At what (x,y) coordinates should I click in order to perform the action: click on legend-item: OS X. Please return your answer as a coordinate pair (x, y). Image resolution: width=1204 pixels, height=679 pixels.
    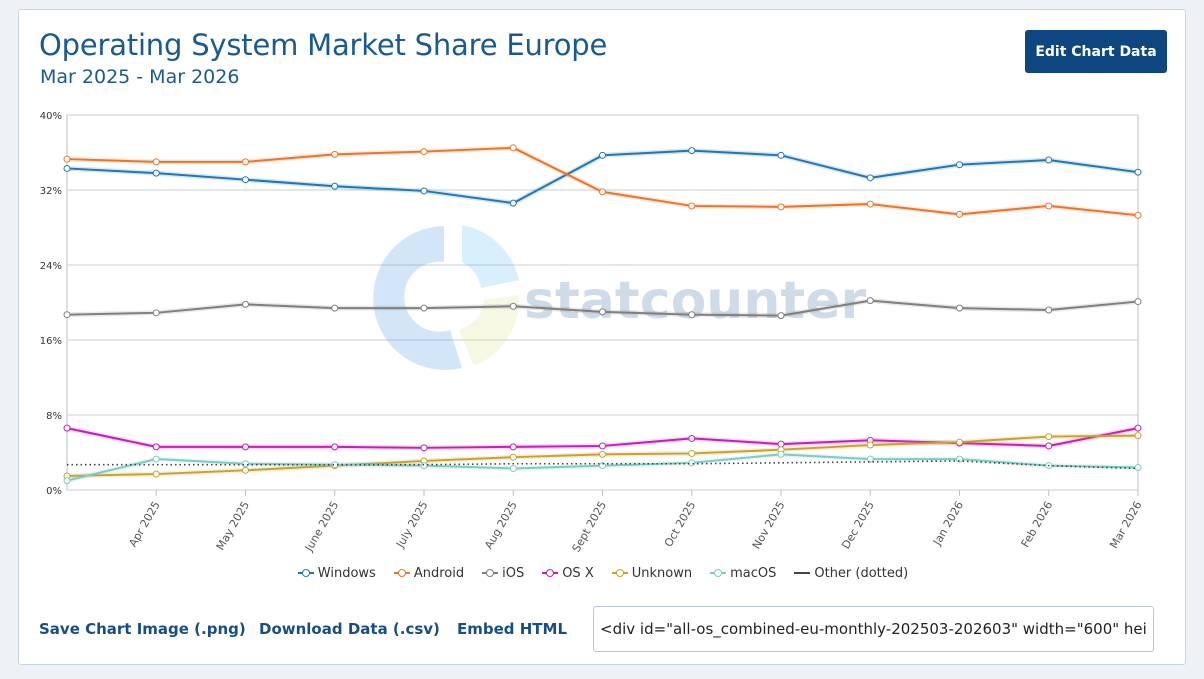
    Looking at the image, I should click on (568, 573).